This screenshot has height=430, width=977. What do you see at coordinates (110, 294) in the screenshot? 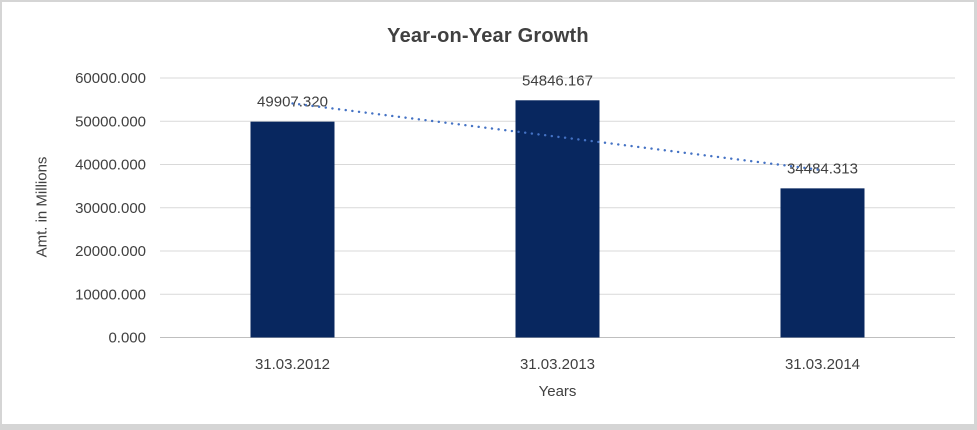
I see `y-tick-label: 10000.000` at bounding box center [110, 294].